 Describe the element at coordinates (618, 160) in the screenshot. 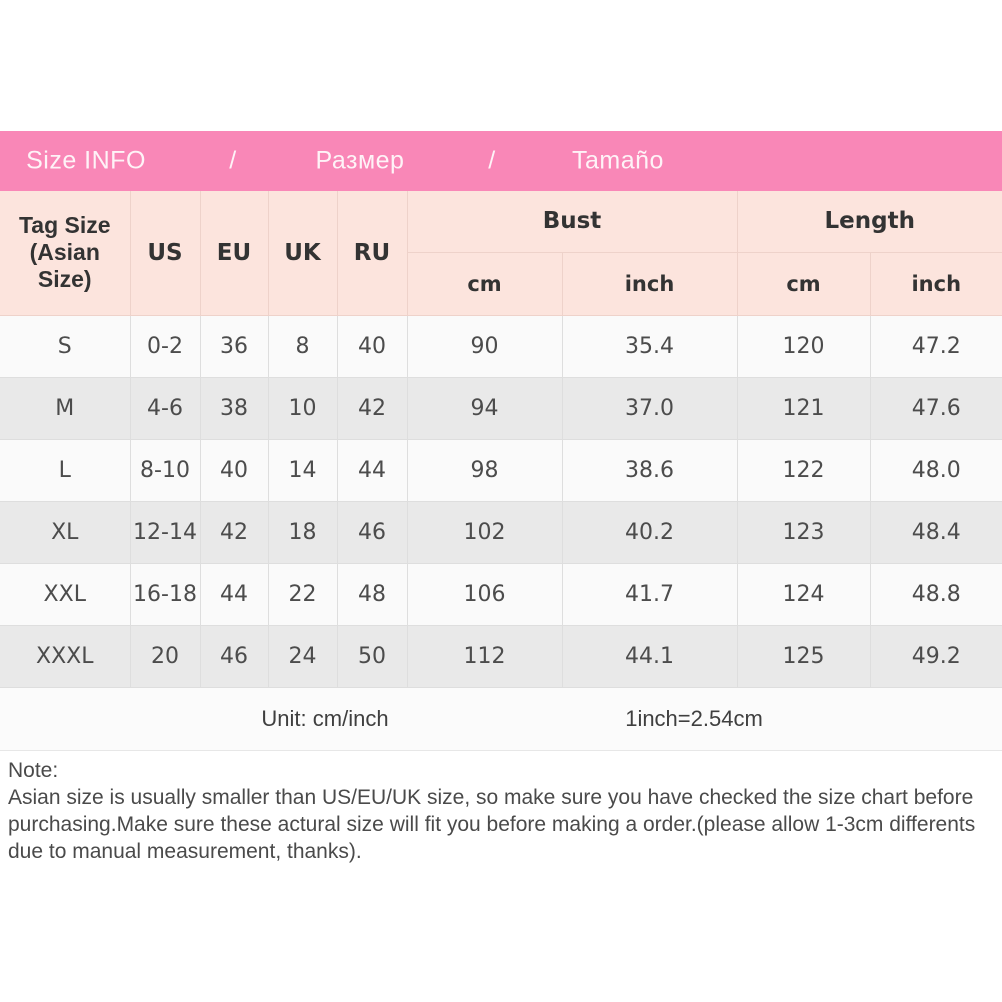

I see `title-tamano: Tamaño` at that location.